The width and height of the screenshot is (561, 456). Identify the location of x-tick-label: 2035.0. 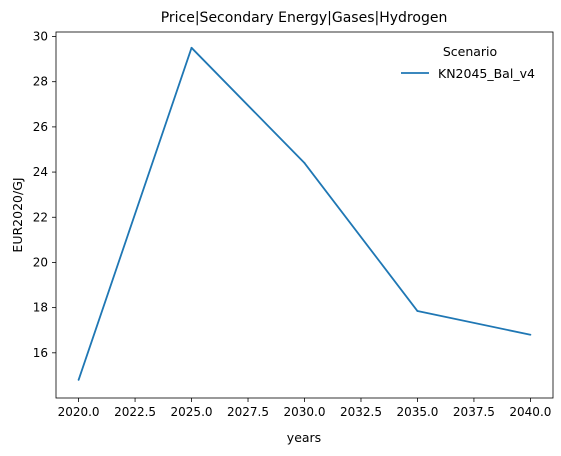
(417, 412).